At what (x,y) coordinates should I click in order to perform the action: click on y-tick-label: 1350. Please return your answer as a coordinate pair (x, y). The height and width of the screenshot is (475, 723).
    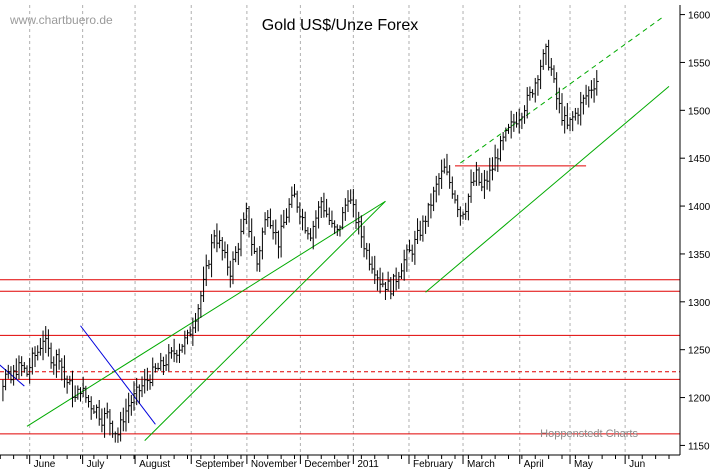
    Looking at the image, I should click on (699, 255).